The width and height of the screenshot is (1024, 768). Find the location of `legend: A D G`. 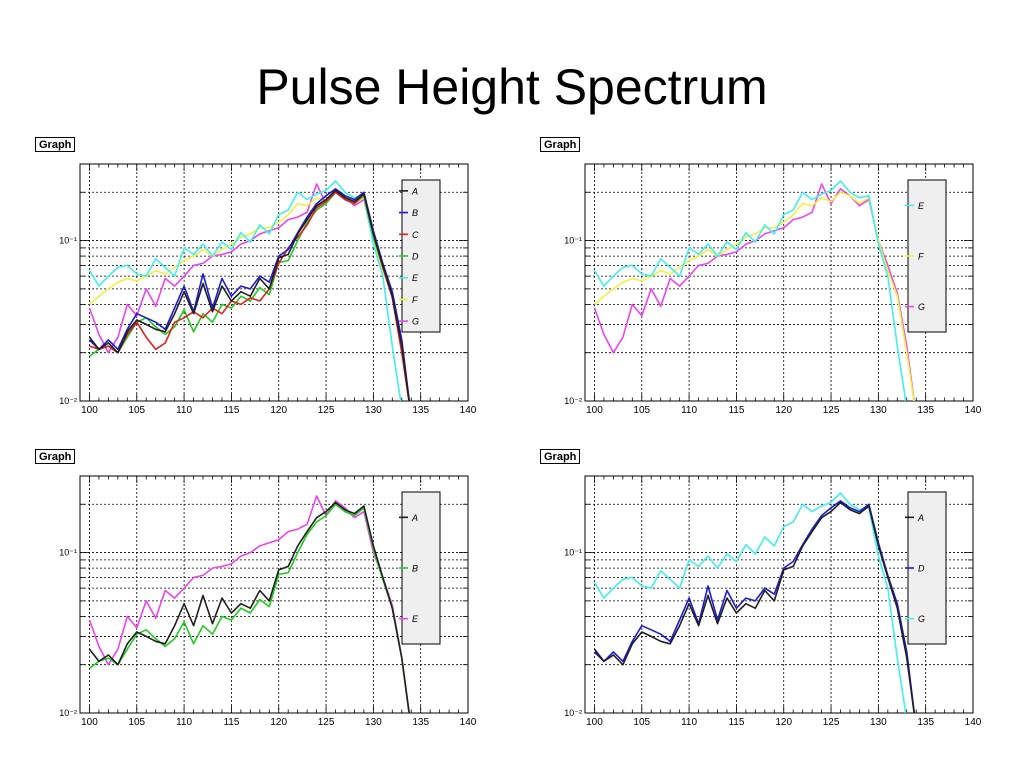

legend: A D G is located at coordinates (926, 568).